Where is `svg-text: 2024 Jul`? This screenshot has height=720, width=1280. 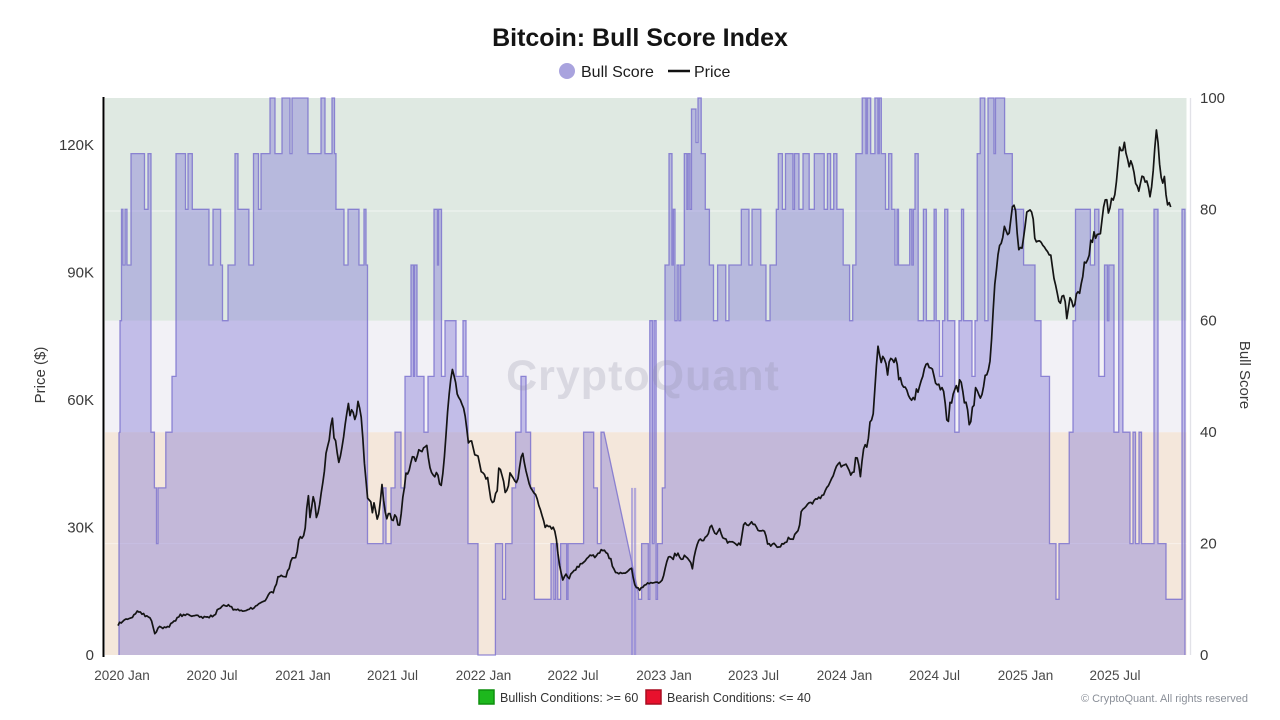
svg-text: 2024 Jul is located at coordinates (934, 675).